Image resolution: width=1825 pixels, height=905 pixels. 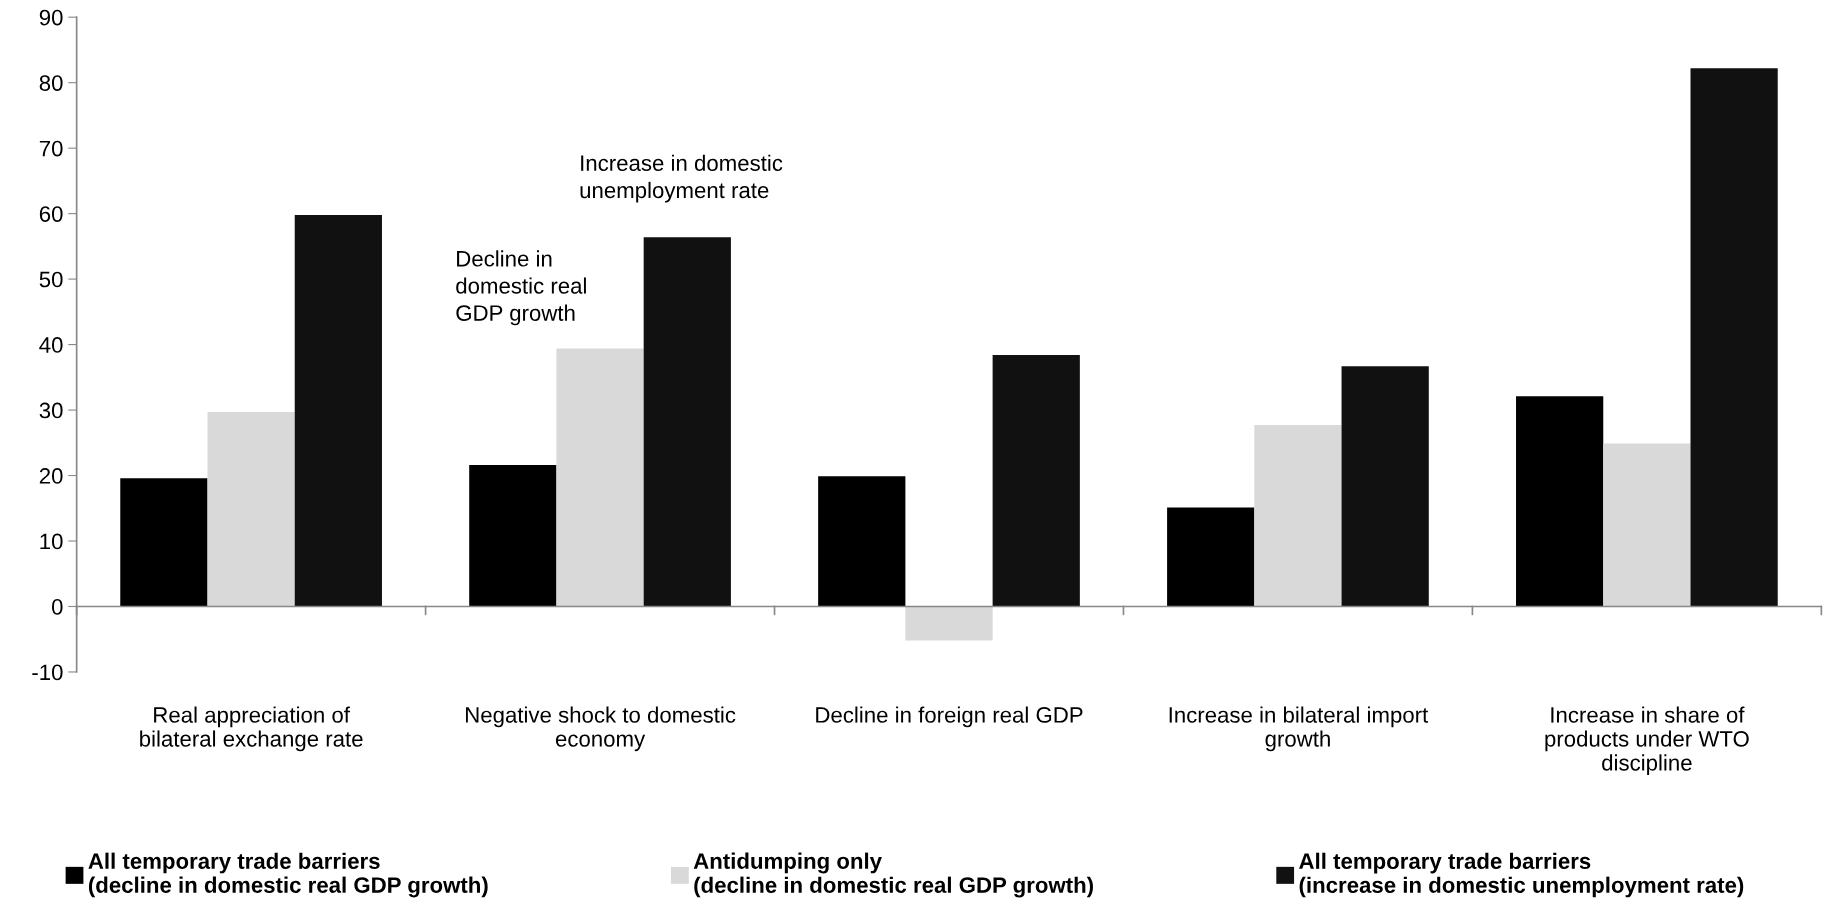 What do you see at coordinates (681, 178) in the screenshot?
I see `annotation: Increase in domestic unemployment rate` at bounding box center [681, 178].